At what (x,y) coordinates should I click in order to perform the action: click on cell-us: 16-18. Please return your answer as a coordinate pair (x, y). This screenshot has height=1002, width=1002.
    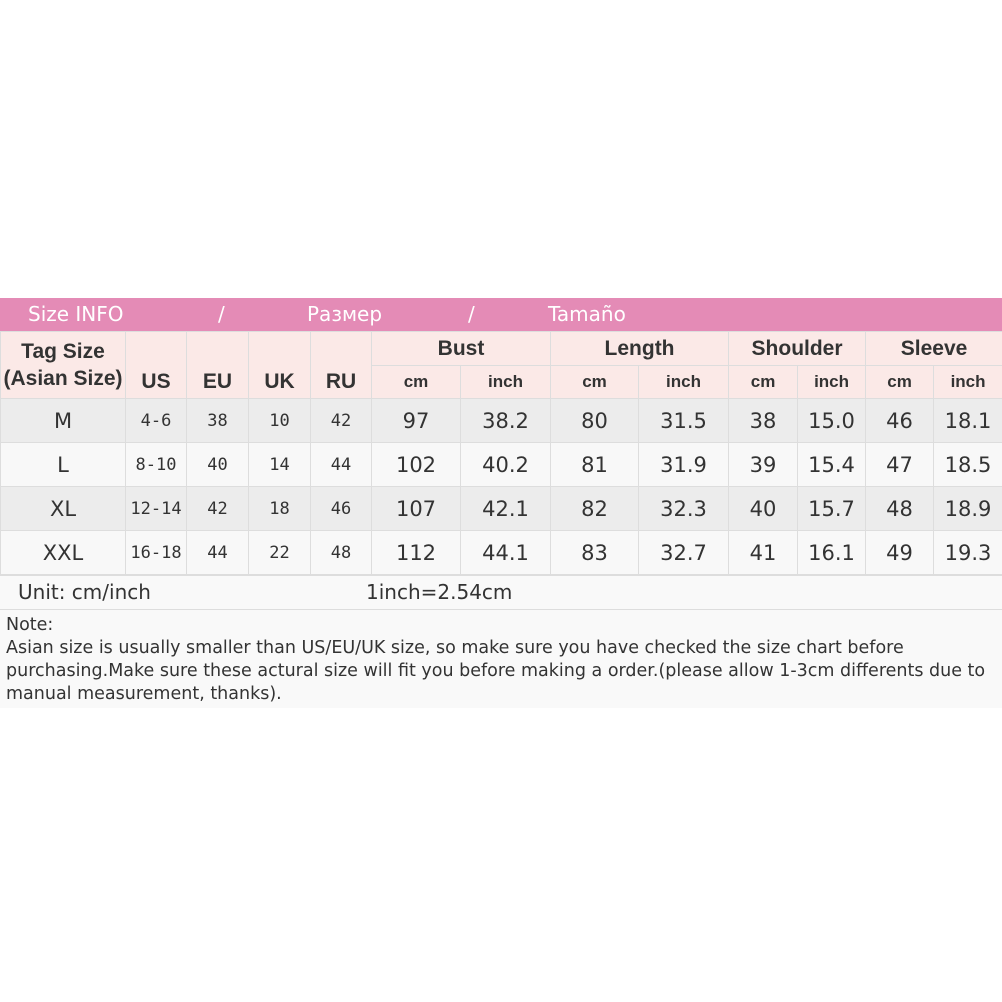
    Looking at the image, I should click on (156, 552).